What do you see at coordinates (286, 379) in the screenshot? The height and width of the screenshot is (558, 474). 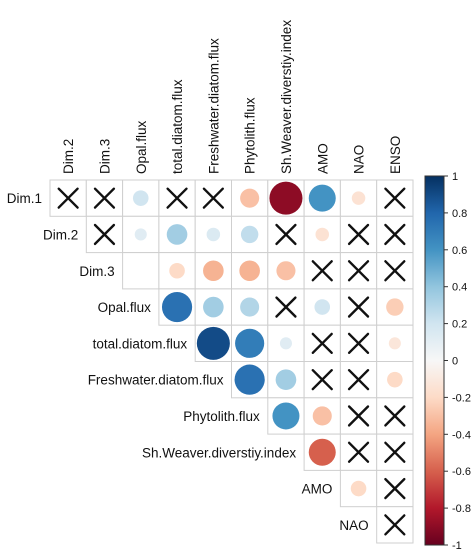 I see `corr-circle-r5-c6` at bounding box center [286, 379].